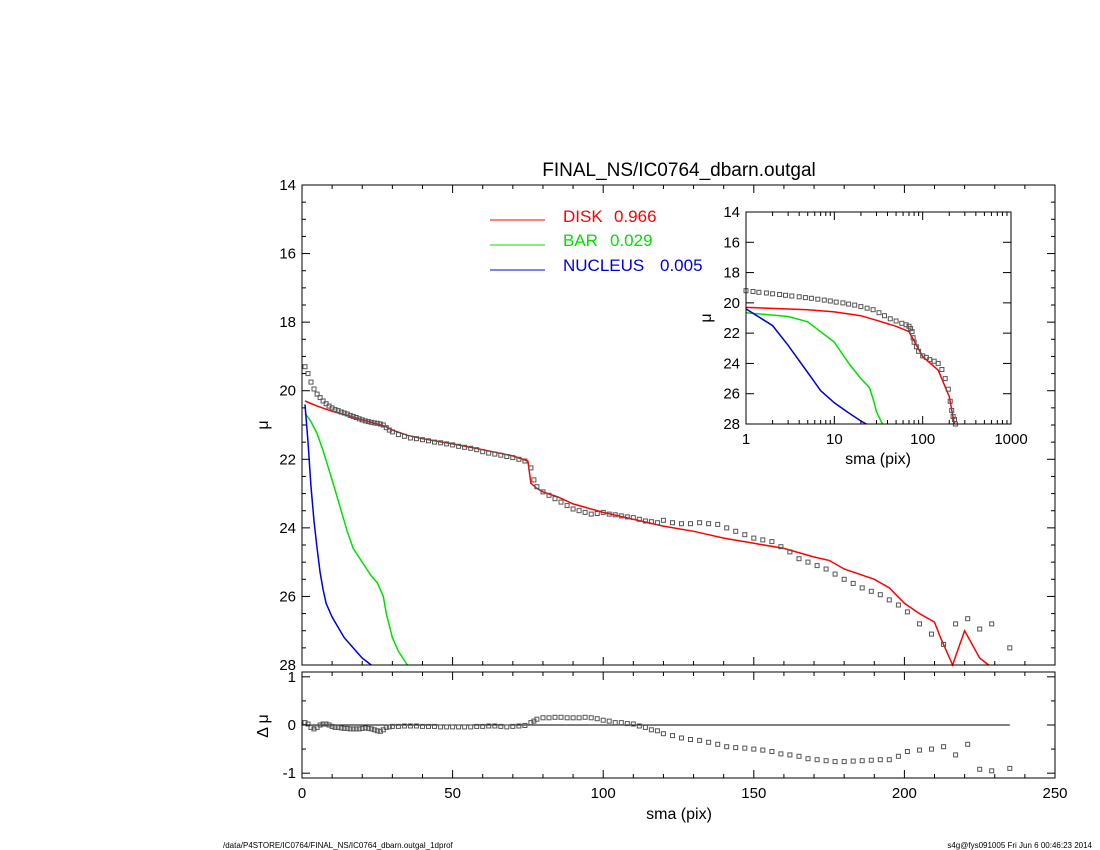 The width and height of the screenshot is (1100, 850). What do you see at coordinates (681, 265) in the screenshot?
I see `legend-value-nucleus: 0.005` at bounding box center [681, 265].